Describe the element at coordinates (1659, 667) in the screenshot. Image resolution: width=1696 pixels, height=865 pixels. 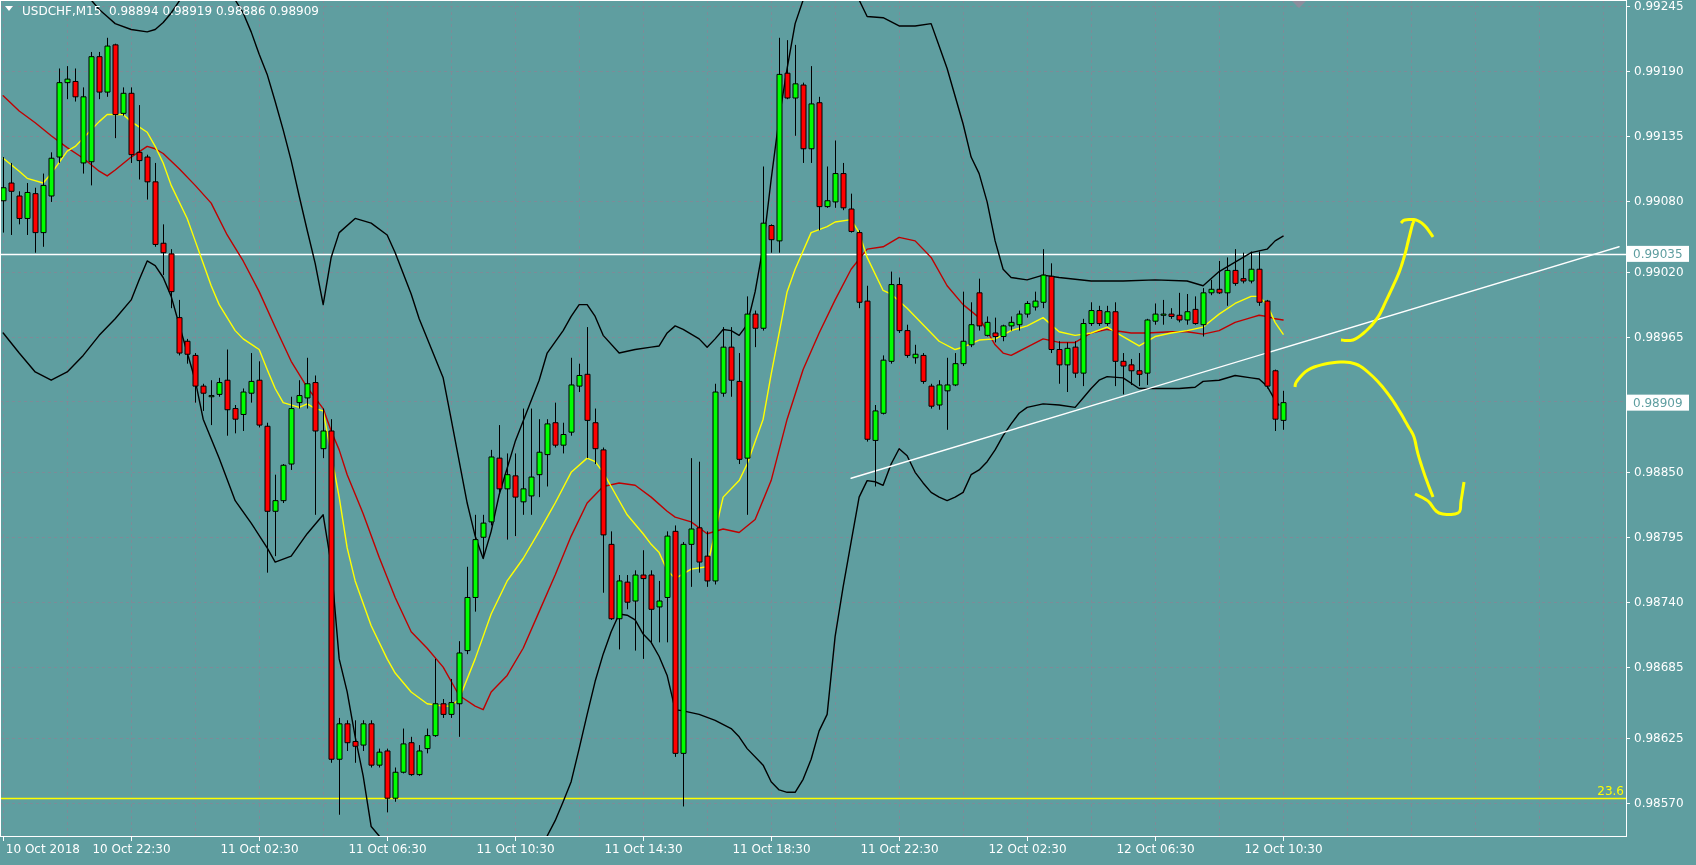
I see `y-tick-label: 0.98685` at that location.